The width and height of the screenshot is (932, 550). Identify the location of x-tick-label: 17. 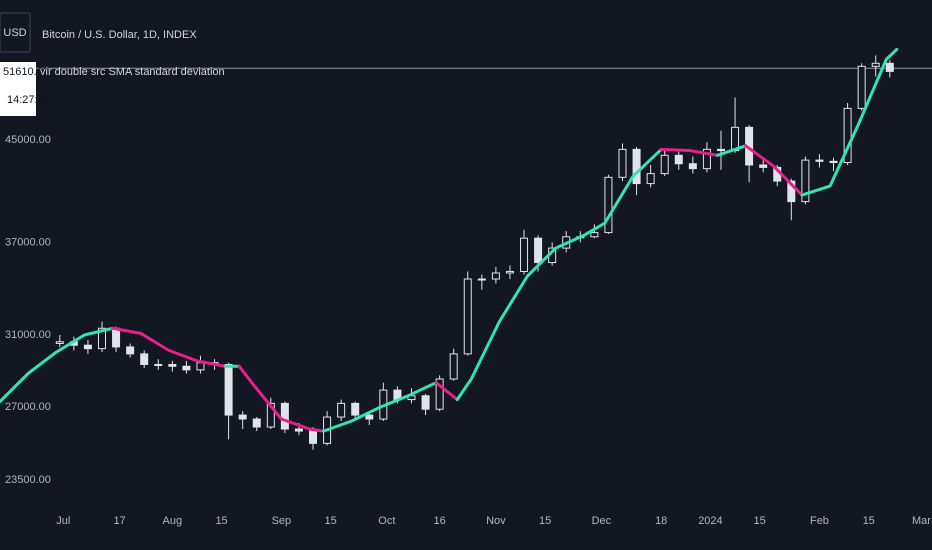
(119, 521).